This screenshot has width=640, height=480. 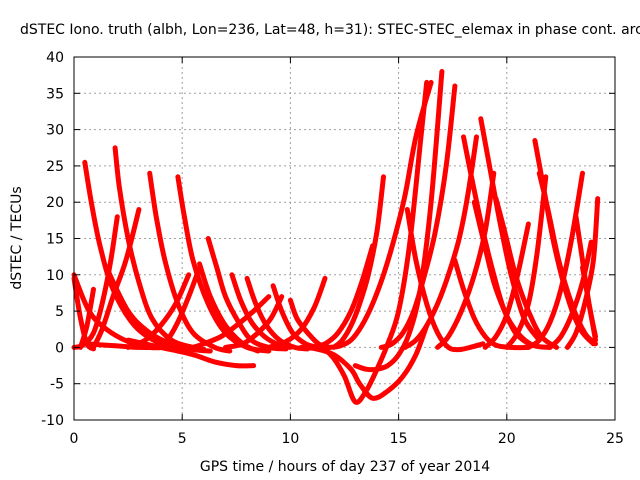 What do you see at coordinates (55, 203) in the screenshot?
I see `y-tick-label: 20` at bounding box center [55, 203].